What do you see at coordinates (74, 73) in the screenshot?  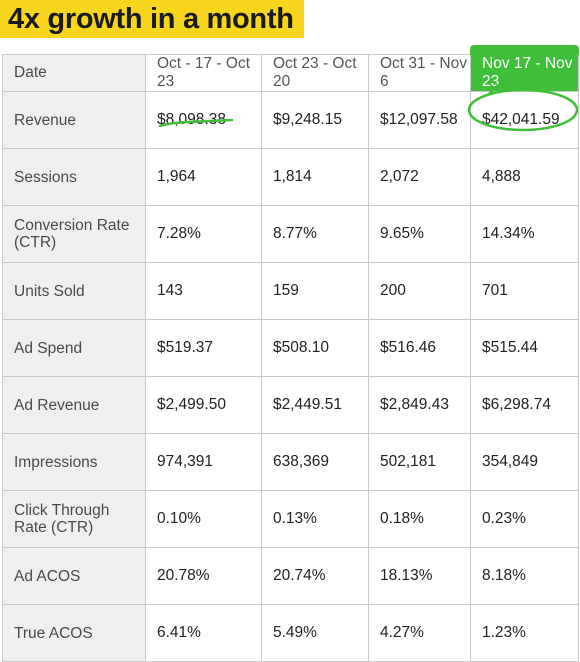 I see `header-date: Date` at bounding box center [74, 73].